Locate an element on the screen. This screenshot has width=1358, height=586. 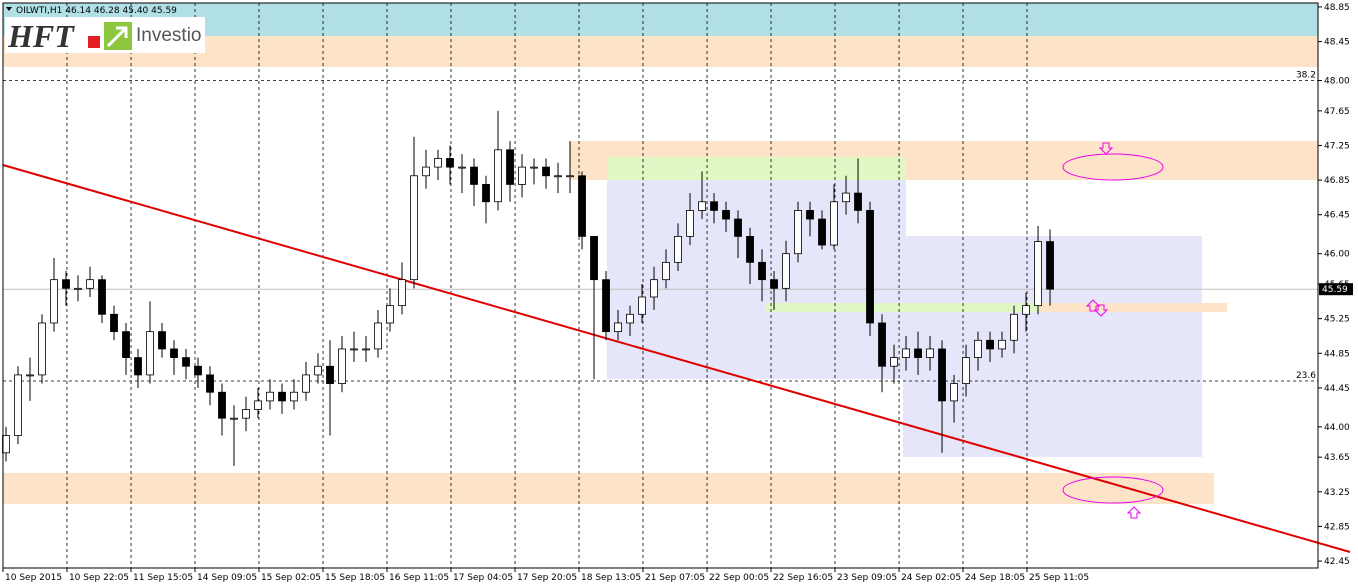
fib-label: 23.6 is located at coordinates (1306, 376).